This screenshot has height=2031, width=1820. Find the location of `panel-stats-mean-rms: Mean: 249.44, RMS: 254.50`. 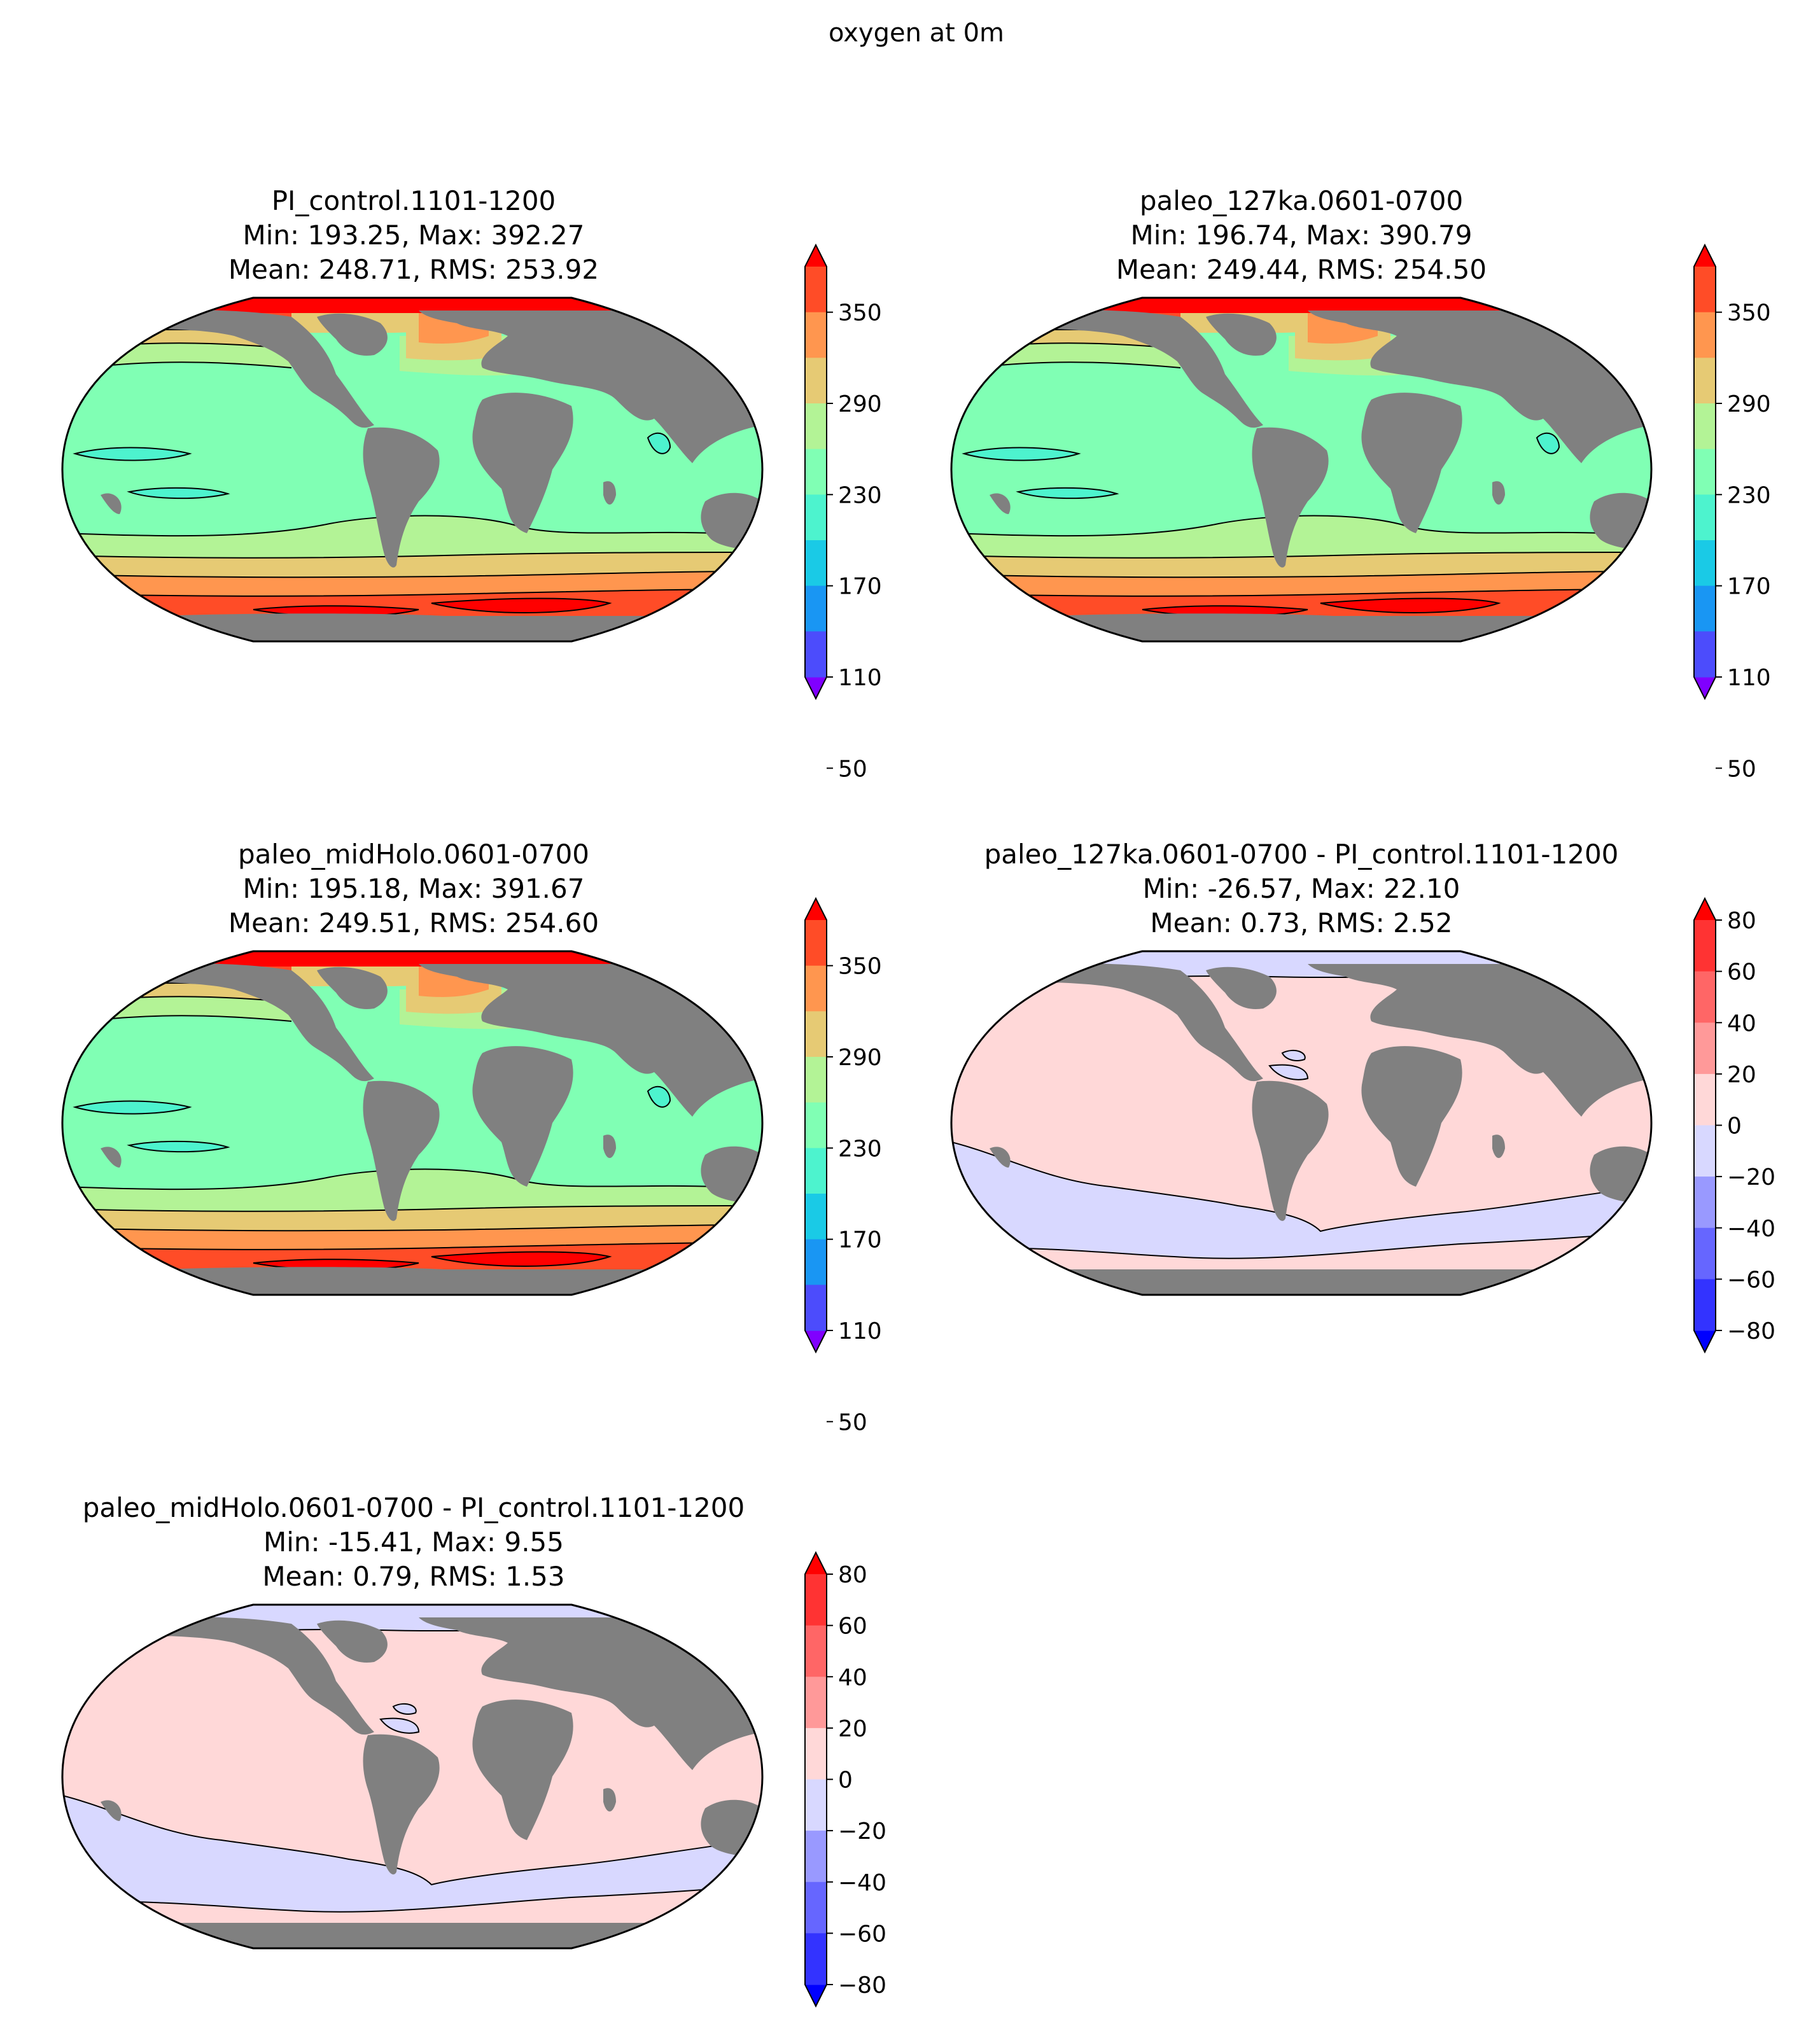

panel-stats-mean-rms: Mean: 249.44, RMS: 254.50 is located at coordinates (1301, 269).